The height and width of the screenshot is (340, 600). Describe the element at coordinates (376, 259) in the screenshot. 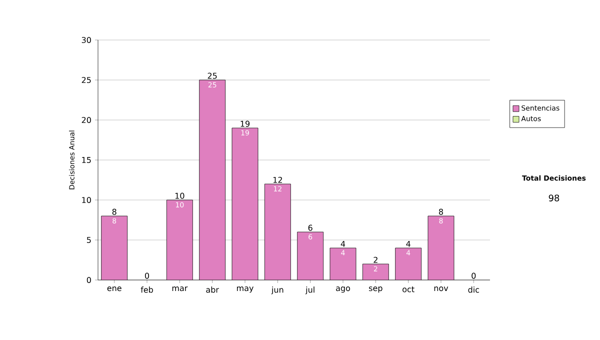

I see `total-label: 2` at that location.